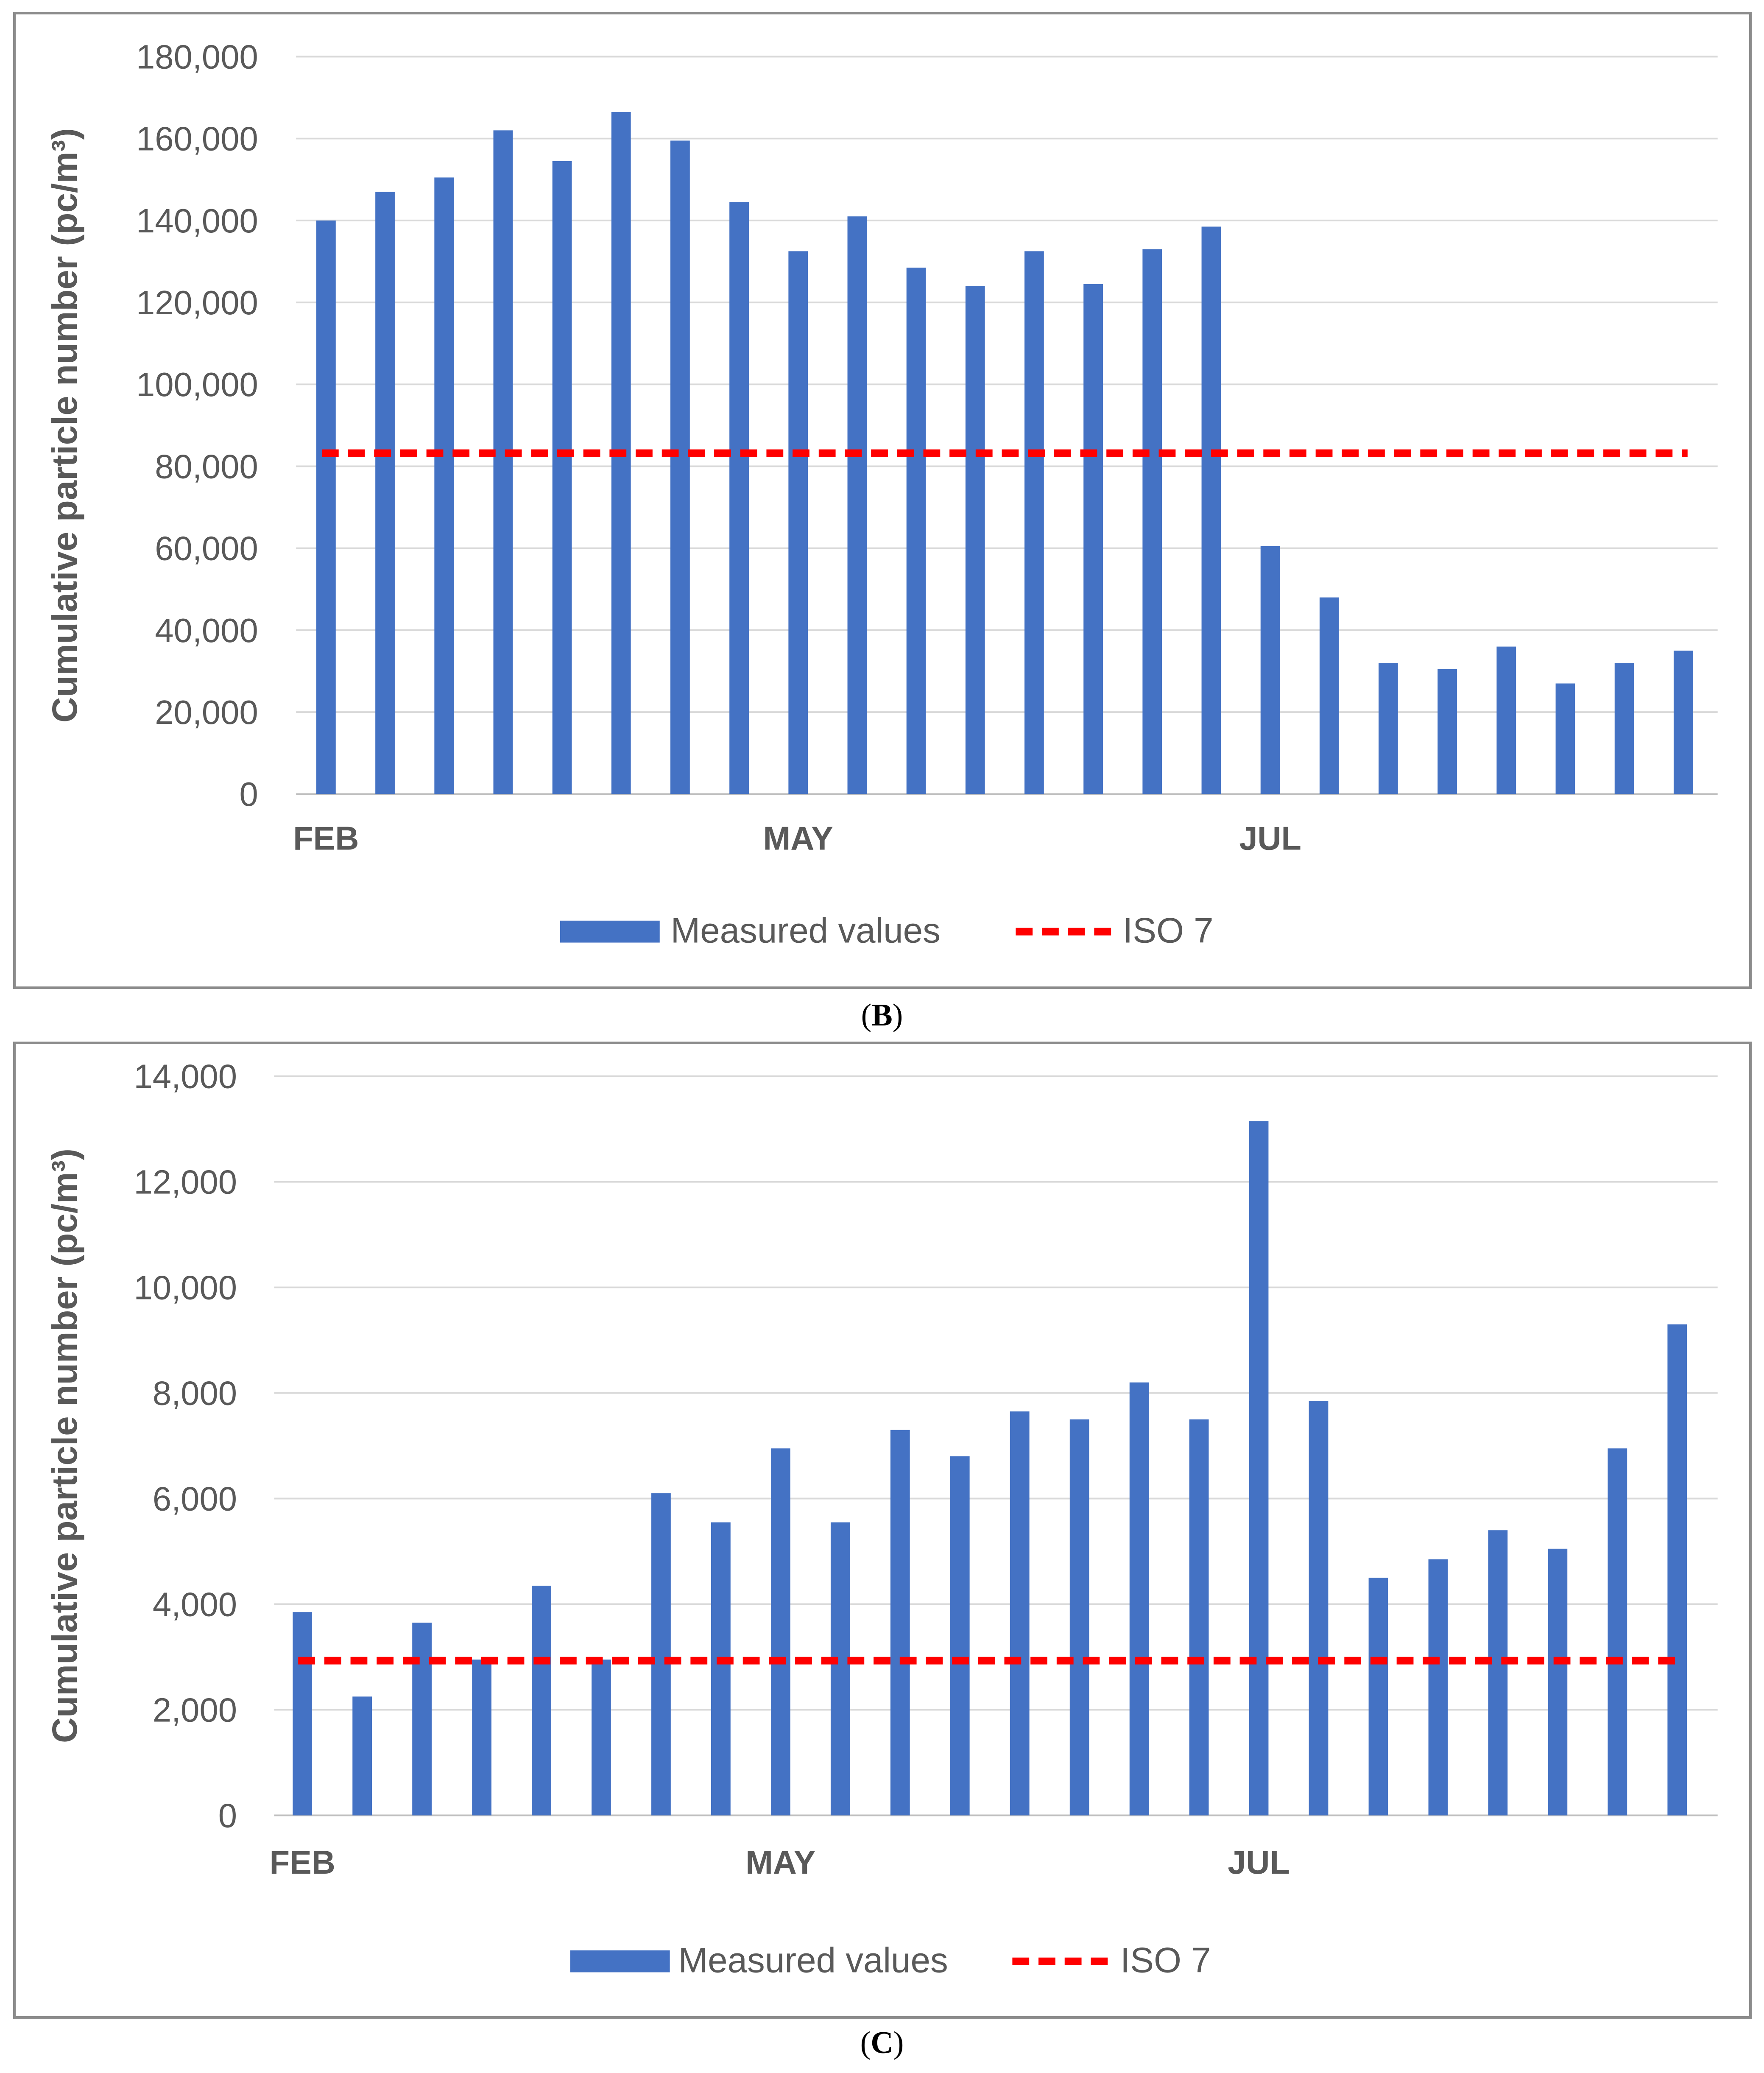 This screenshot has height=2073, width=1764. I want to click on caption-c: (C), so click(882, 2043).